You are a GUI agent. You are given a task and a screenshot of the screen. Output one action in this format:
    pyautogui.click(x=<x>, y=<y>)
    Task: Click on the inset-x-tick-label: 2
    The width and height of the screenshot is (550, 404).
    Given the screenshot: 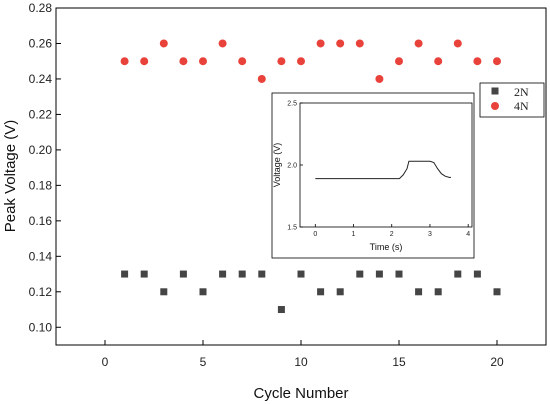 What is the action you would take?
    pyautogui.click(x=392, y=234)
    